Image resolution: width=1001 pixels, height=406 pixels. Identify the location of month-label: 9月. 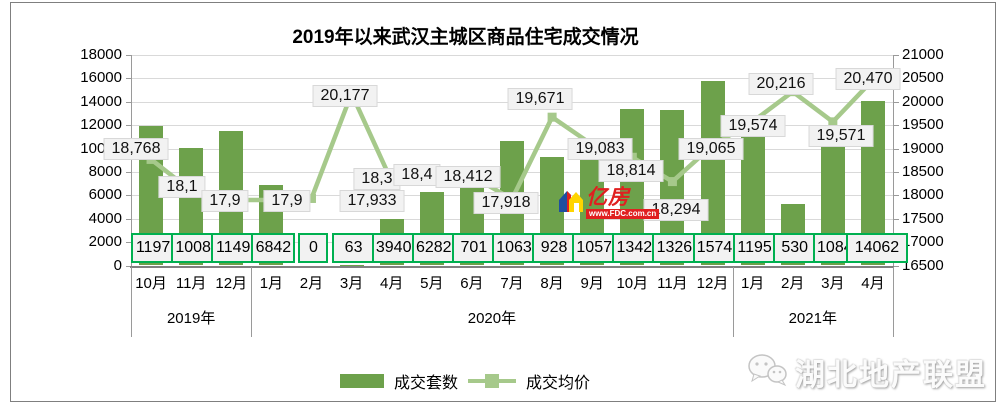
(592, 283).